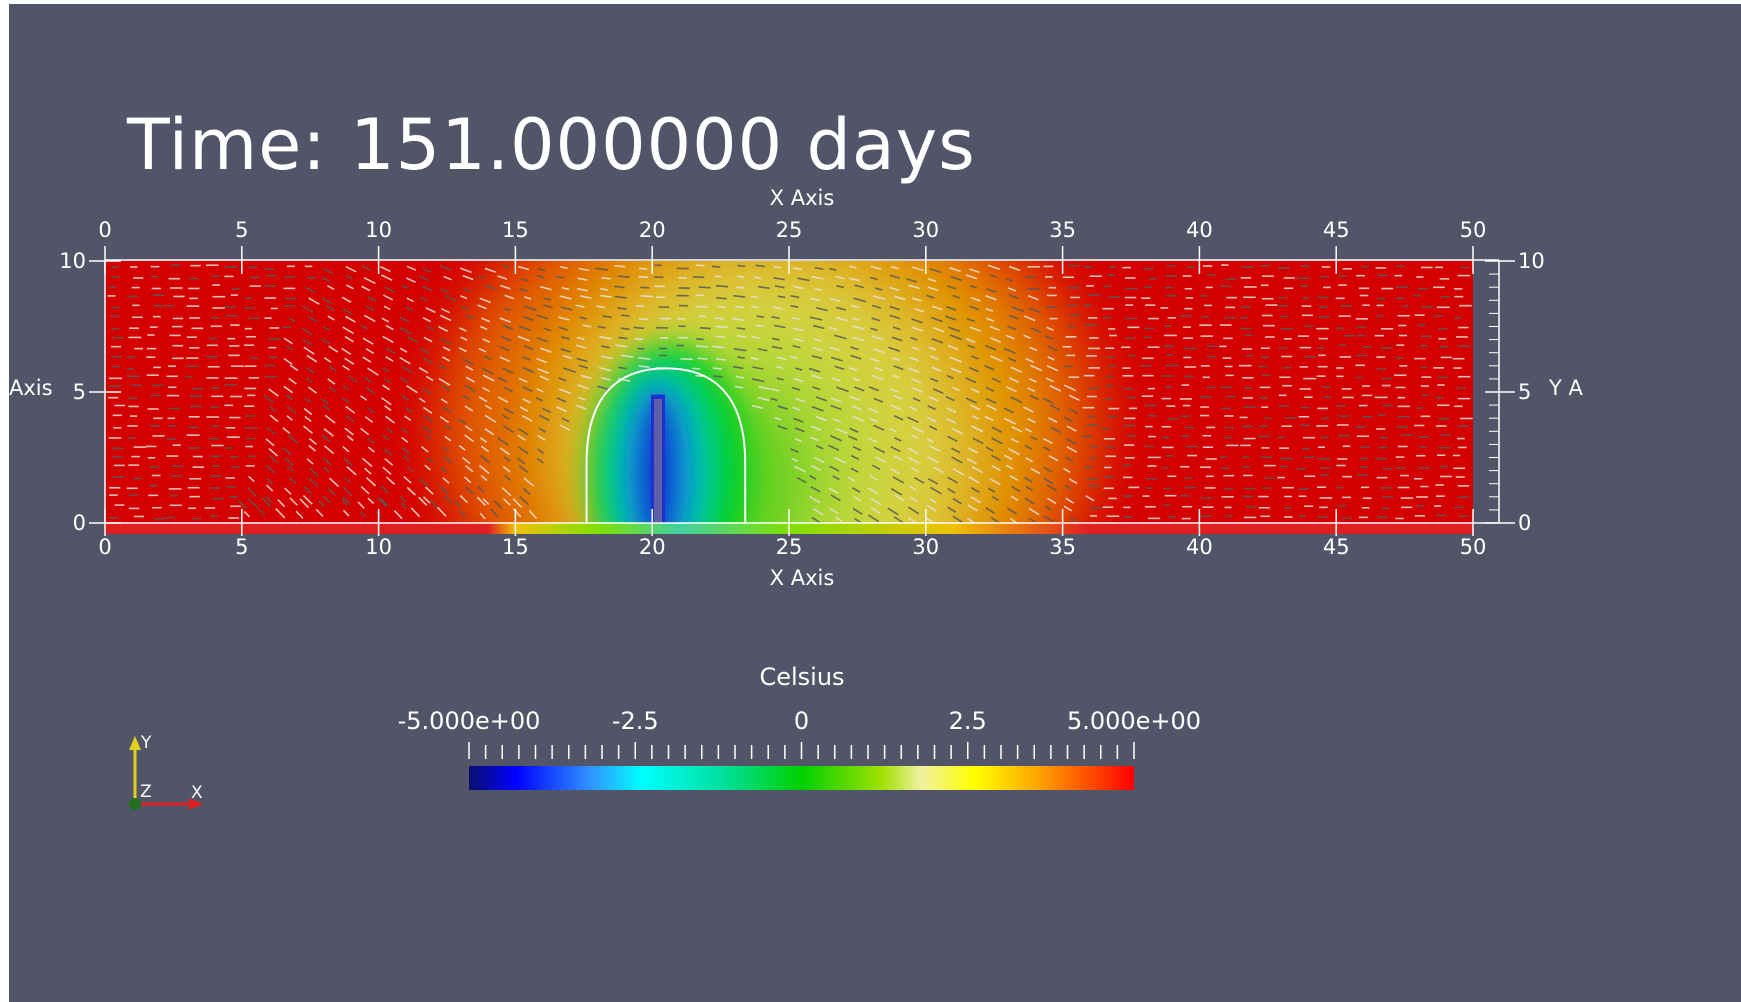 This screenshot has height=1002, width=1741. Describe the element at coordinates (1062, 230) in the screenshot. I see `x-tick-label-top: 35` at that location.